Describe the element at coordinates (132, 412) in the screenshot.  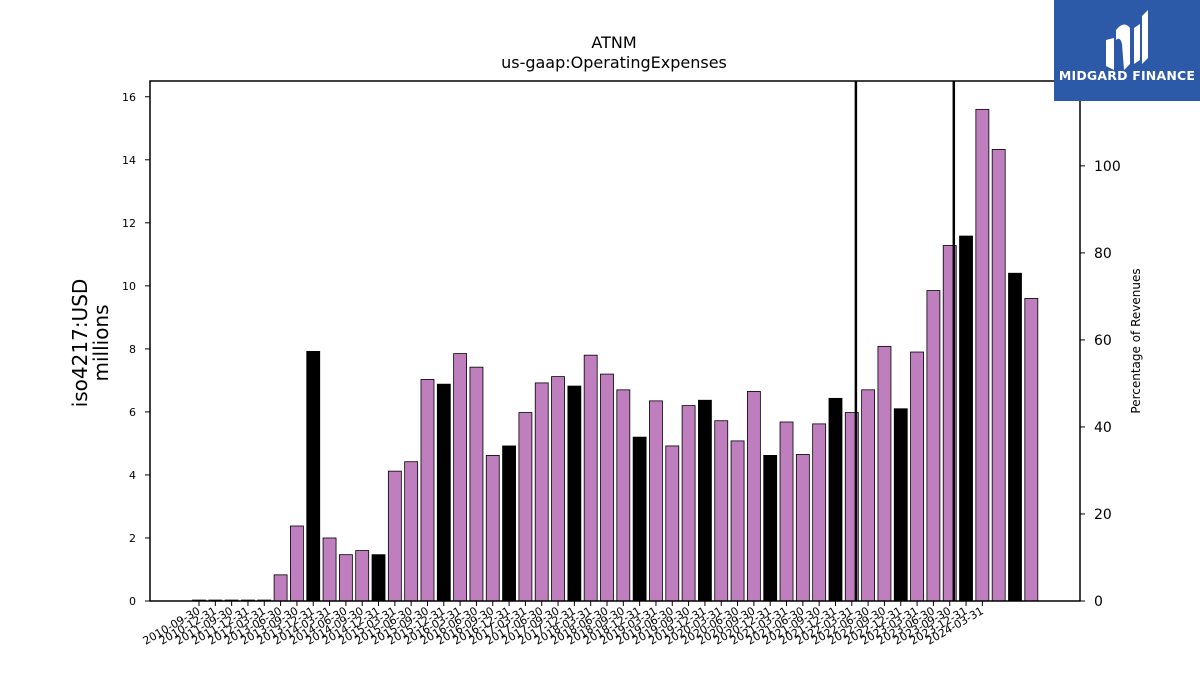
I see `y-tick-label: 6` at that location.